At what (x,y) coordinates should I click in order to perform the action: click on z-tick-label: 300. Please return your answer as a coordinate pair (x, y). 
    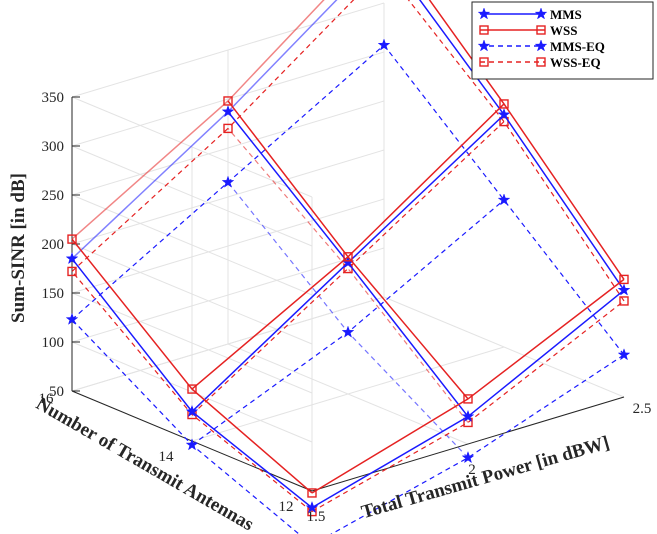
    Looking at the image, I should click on (53, 147).